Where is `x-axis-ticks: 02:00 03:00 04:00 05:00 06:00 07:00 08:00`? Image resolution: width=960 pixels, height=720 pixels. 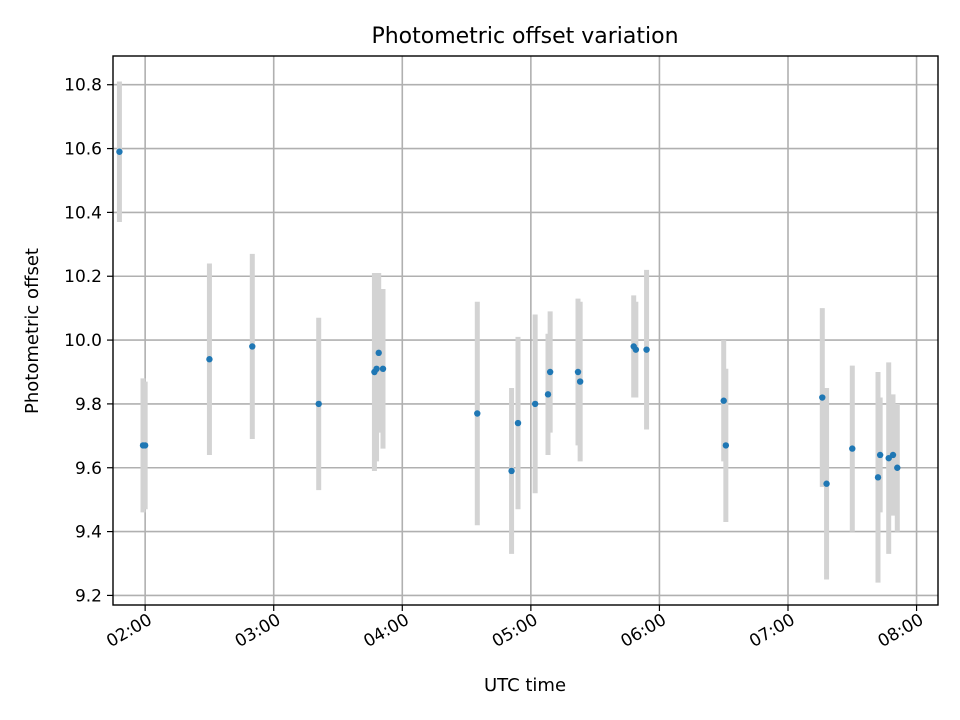
x-axis-ticks: 02:00 03:00 04:00 05:00 06:00 07:00 08:00 is located at coordinates (515, 628).